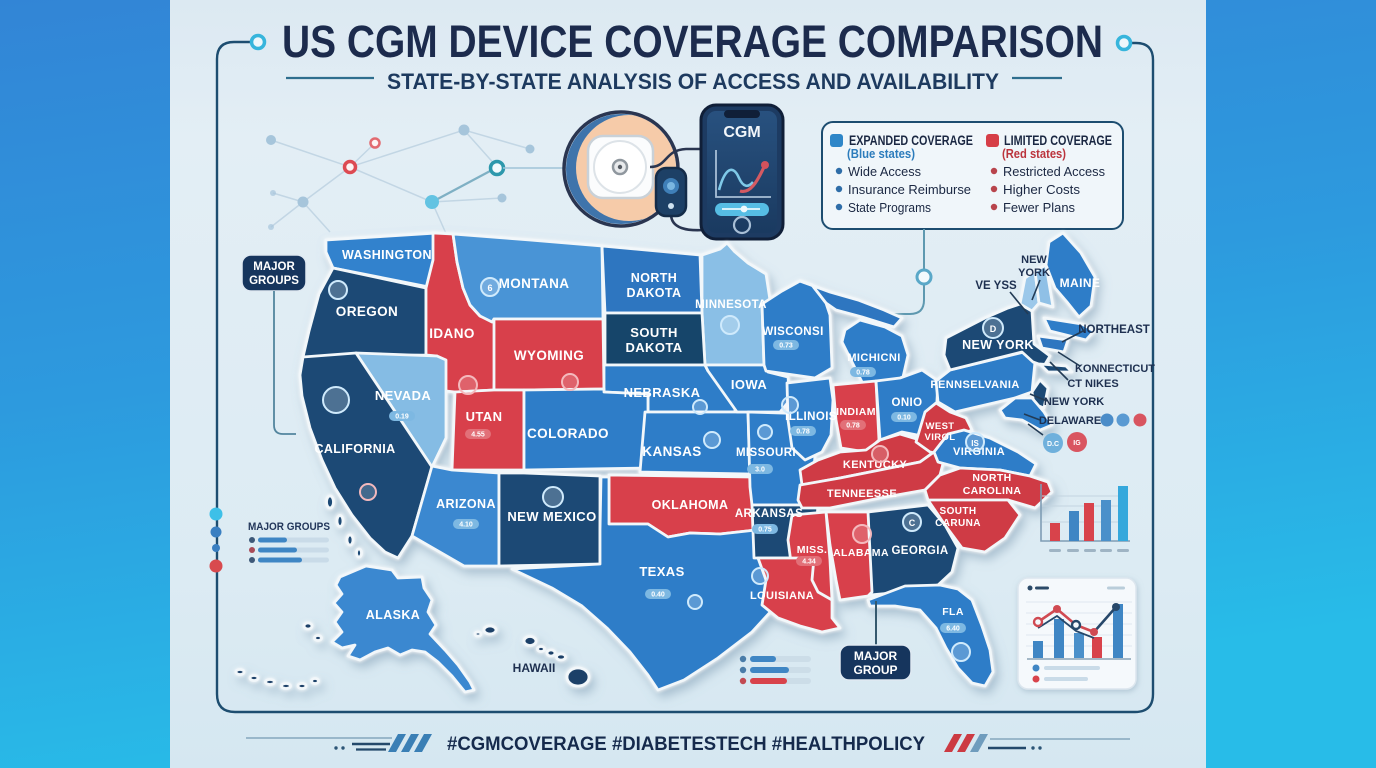  What do you see at coordinates (889, 207) in the screenshot?
I see `svg-text: State Programs` at bounding box center [889, 207].